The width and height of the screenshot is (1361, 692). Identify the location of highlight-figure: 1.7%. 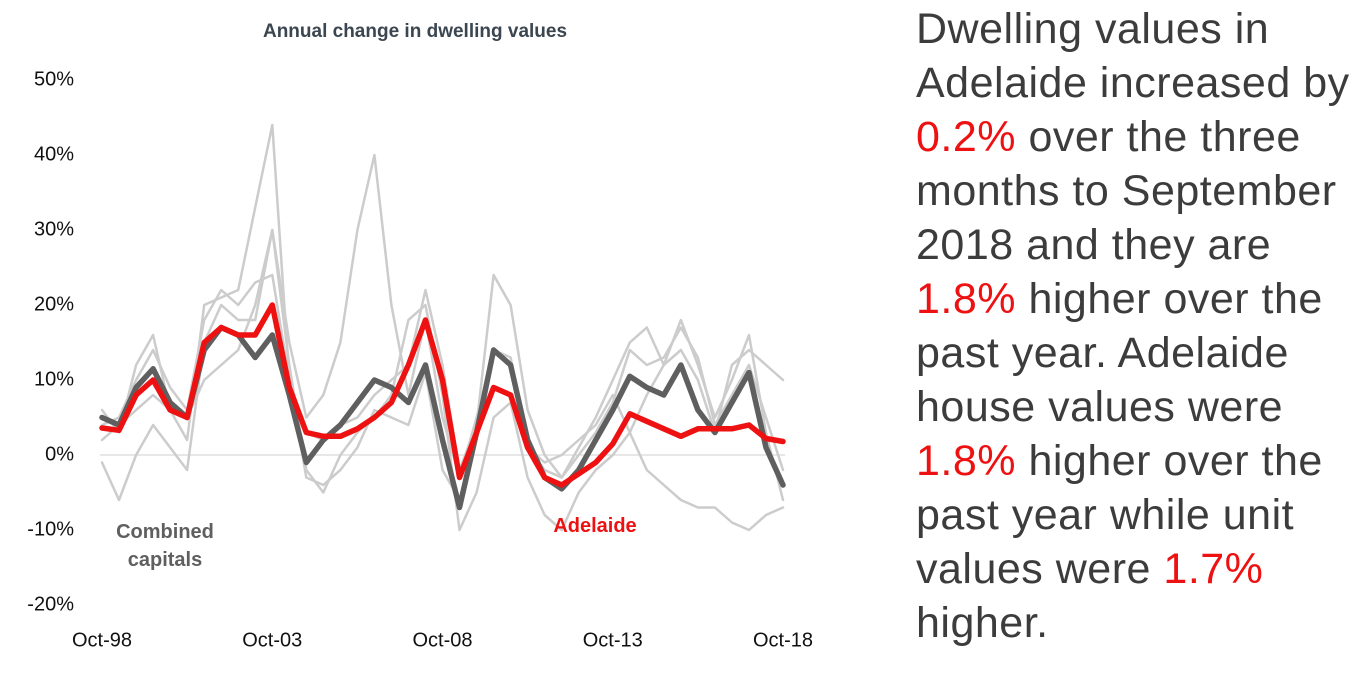
(1213, 569).